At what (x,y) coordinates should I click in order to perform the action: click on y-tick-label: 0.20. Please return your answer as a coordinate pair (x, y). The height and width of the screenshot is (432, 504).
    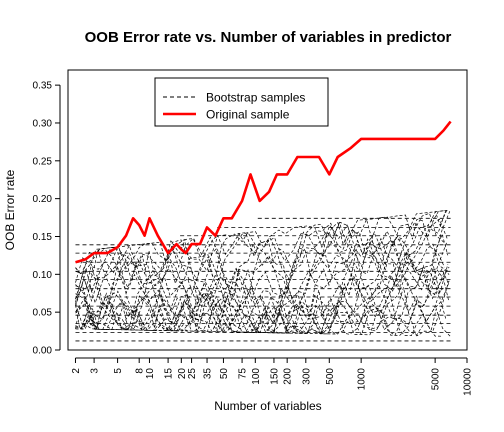
    Looking at the image, I should click on (43, 199).